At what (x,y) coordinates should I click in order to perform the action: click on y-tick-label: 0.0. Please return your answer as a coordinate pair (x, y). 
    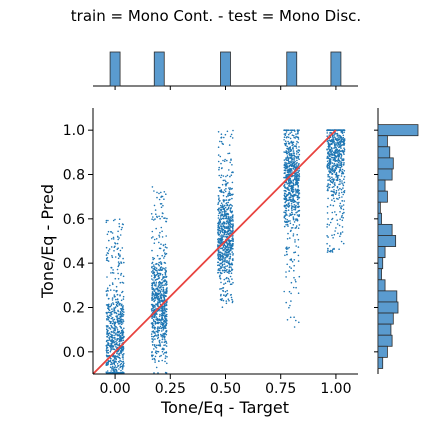
    Looking at the image, I should click on (74, 353).